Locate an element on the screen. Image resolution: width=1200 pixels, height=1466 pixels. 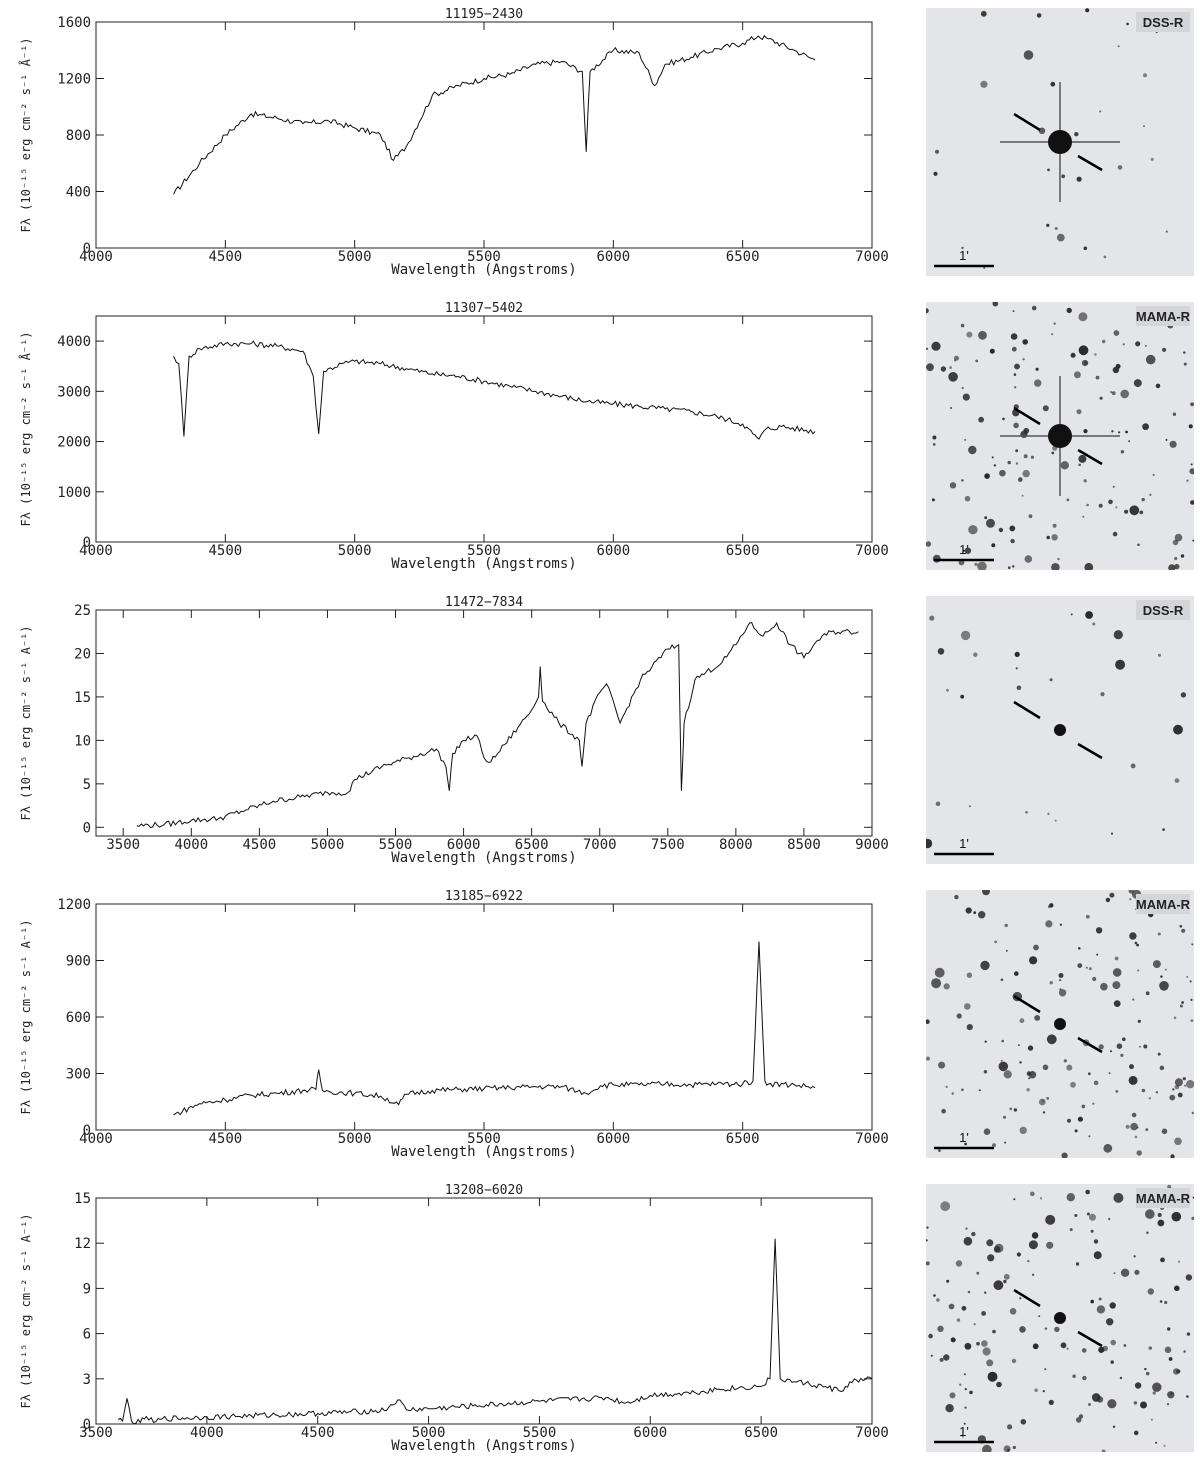
chart-title: 13185−6922 is located at coordinates (484, 896).